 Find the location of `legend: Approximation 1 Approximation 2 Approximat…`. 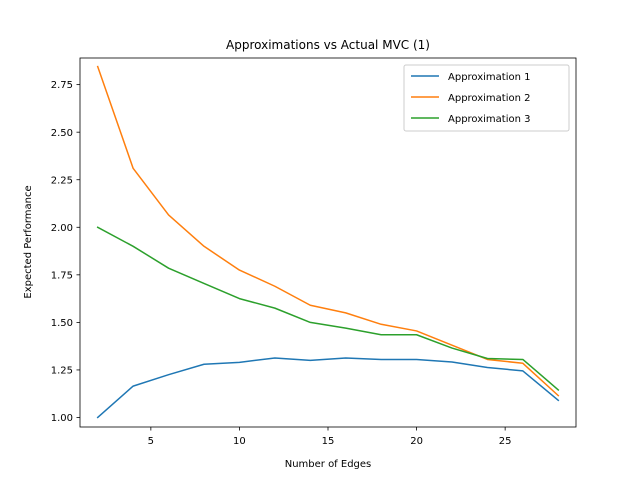

legend: Approximation 1 Approximation 2 Approximat… is located at coordinates (486, 98).